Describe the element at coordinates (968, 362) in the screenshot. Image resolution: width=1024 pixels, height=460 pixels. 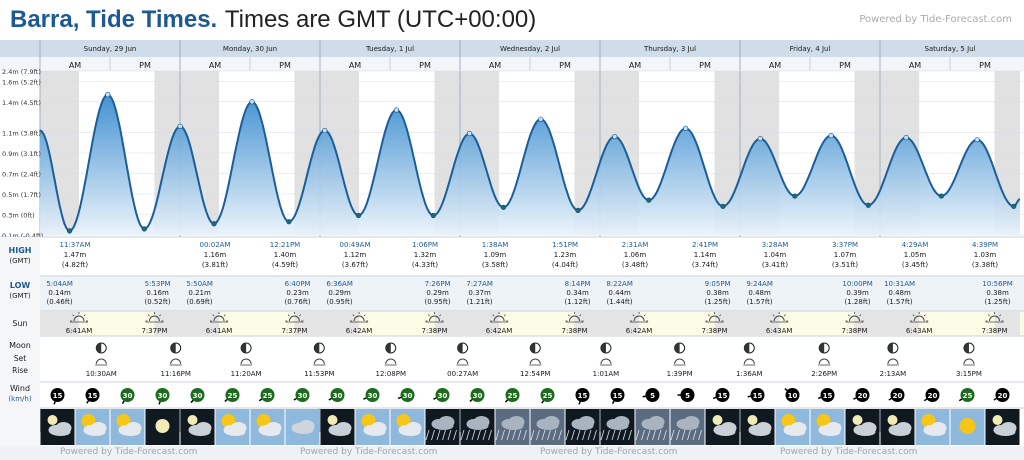
I see `moonrise-icon` at that location.